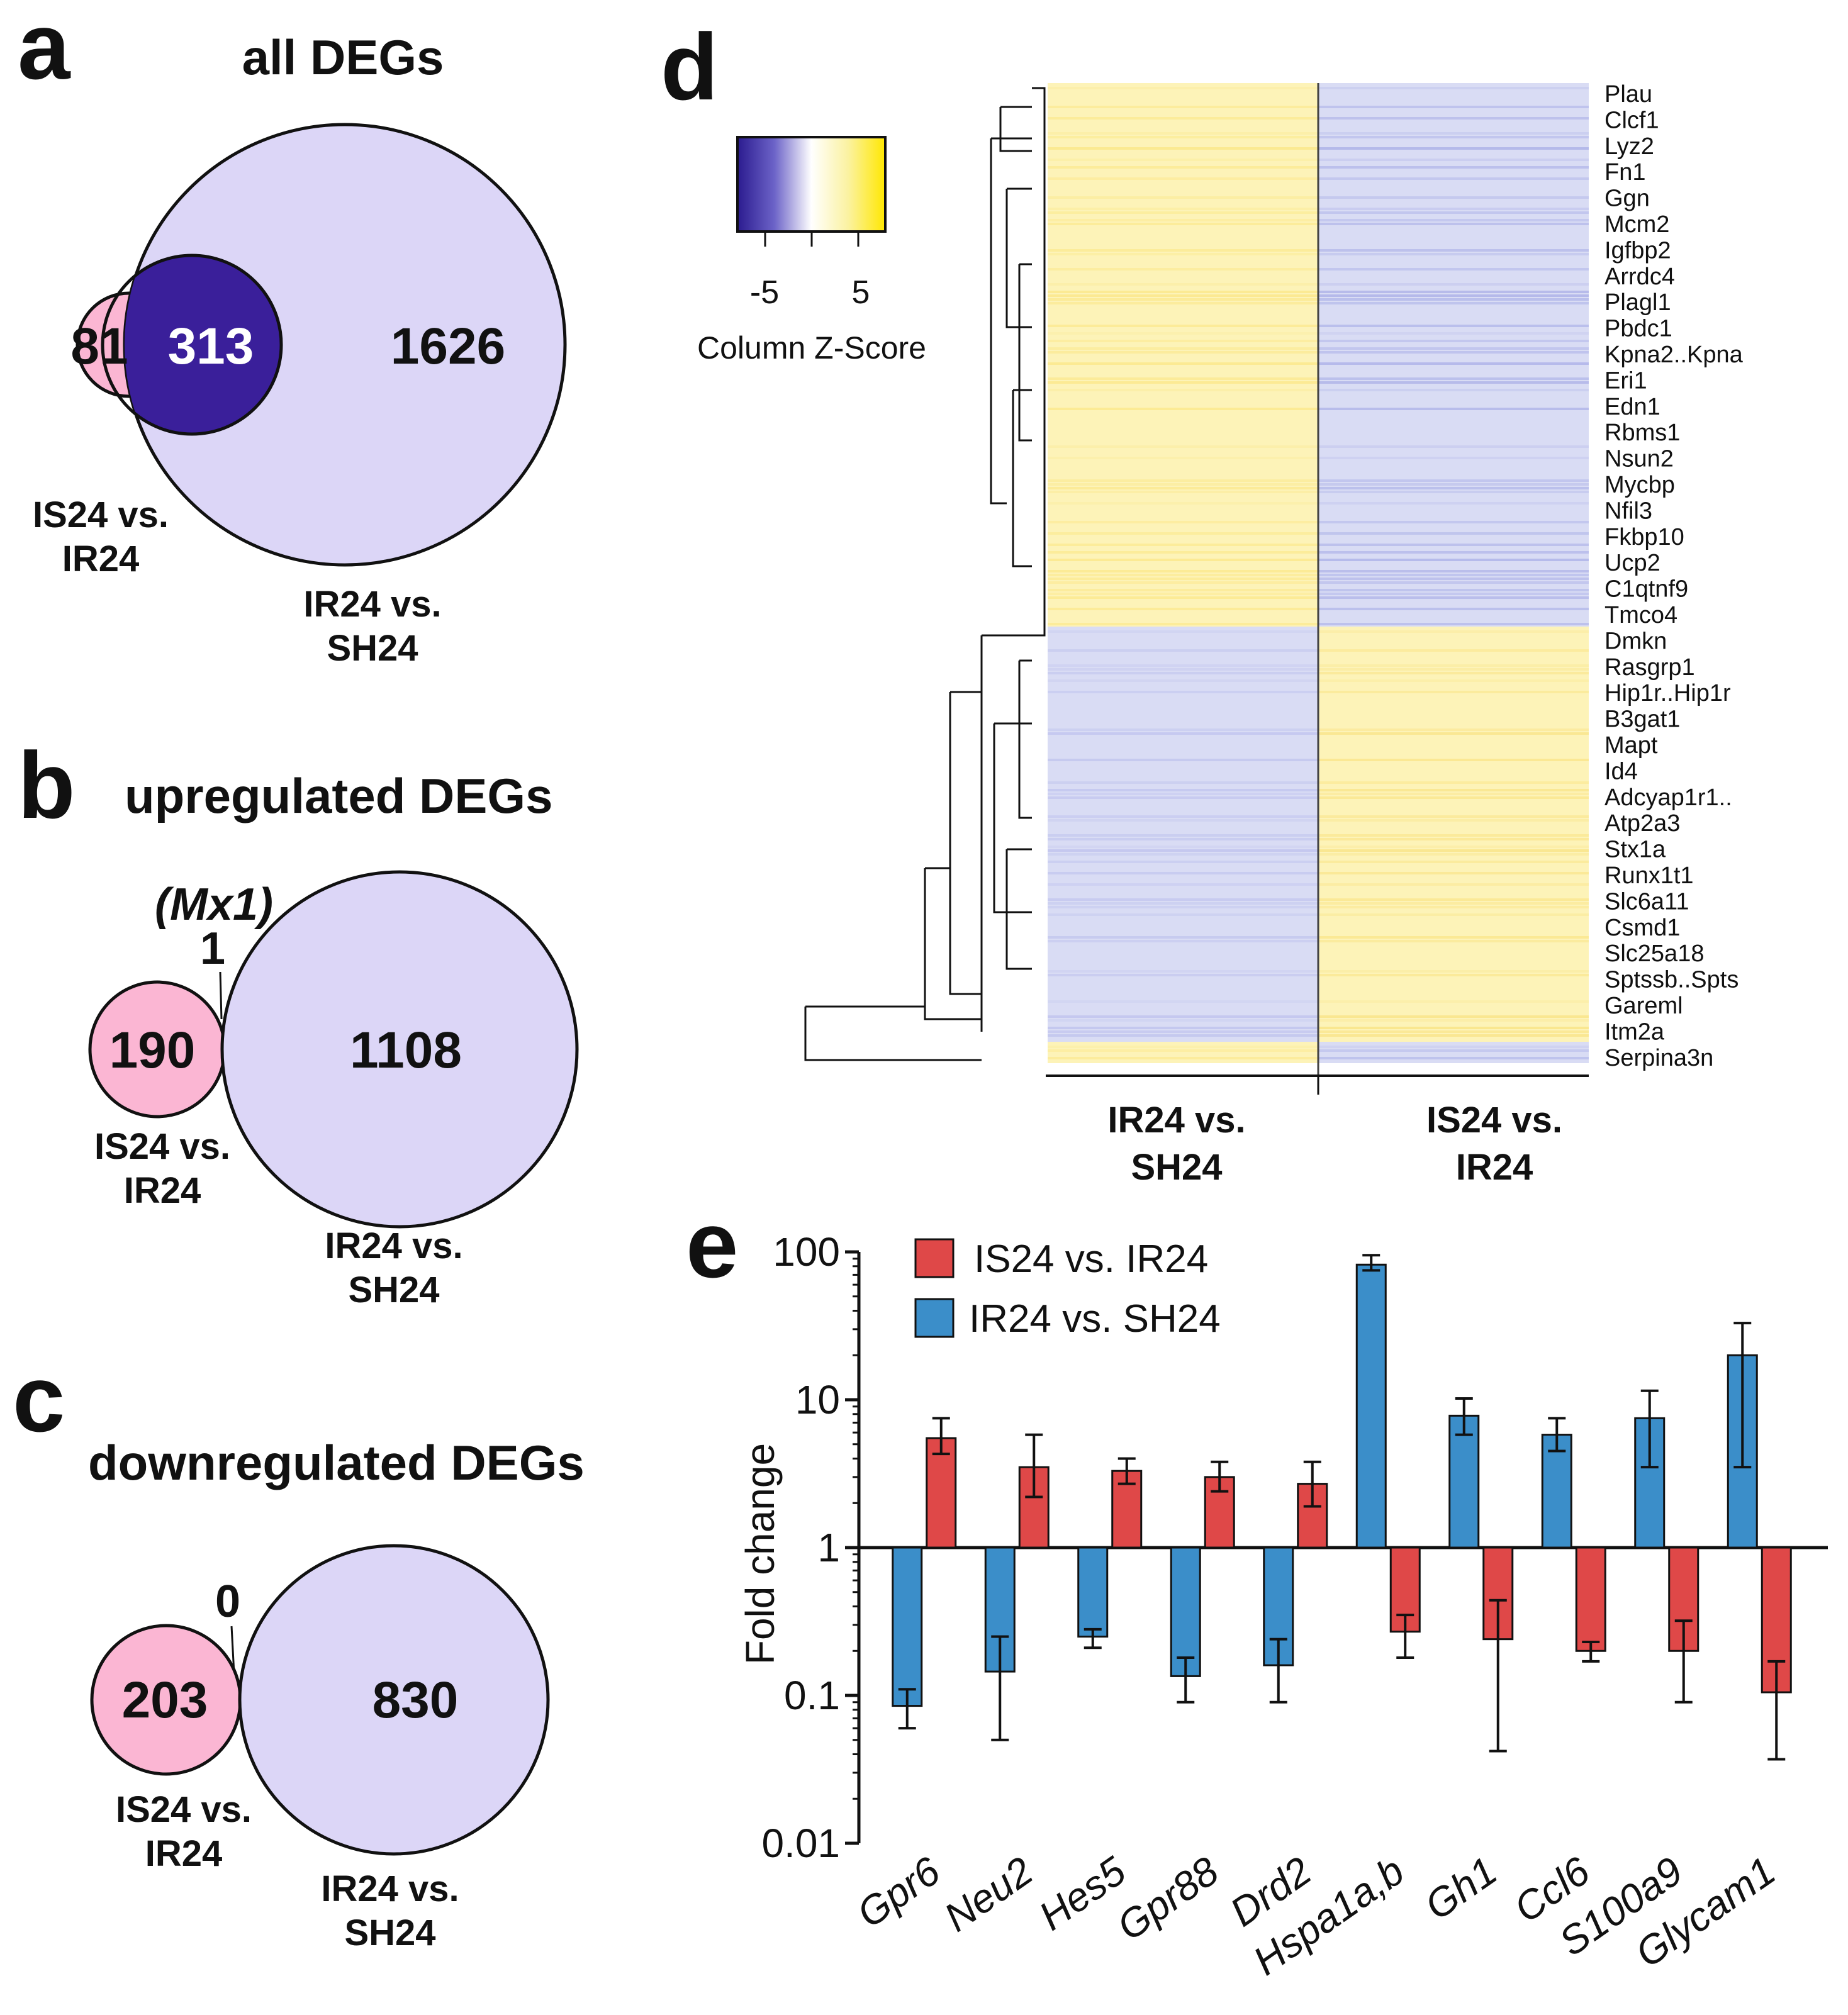  What do you see at coordinates (165, 1700) in the screenshot?
I see `venn-count-down-left: 203` at bounding box center [165, 1700].